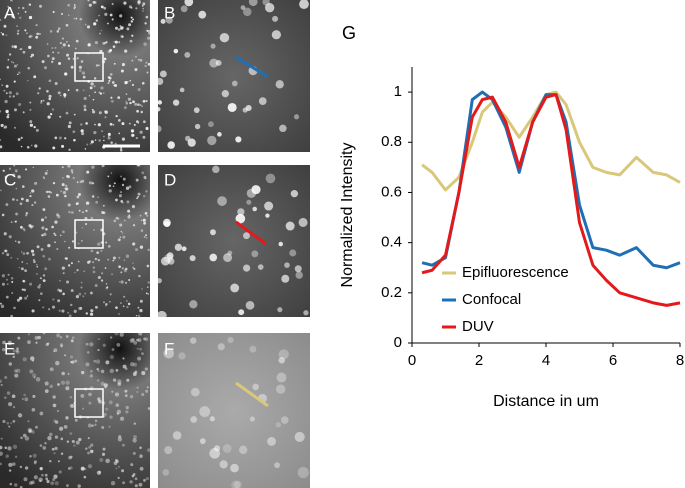 This screenshot has width=685, height=488. What do you see at coordinates (234, 241) in the screenshot?
I see `image-d` at bounding box center [234, 241].